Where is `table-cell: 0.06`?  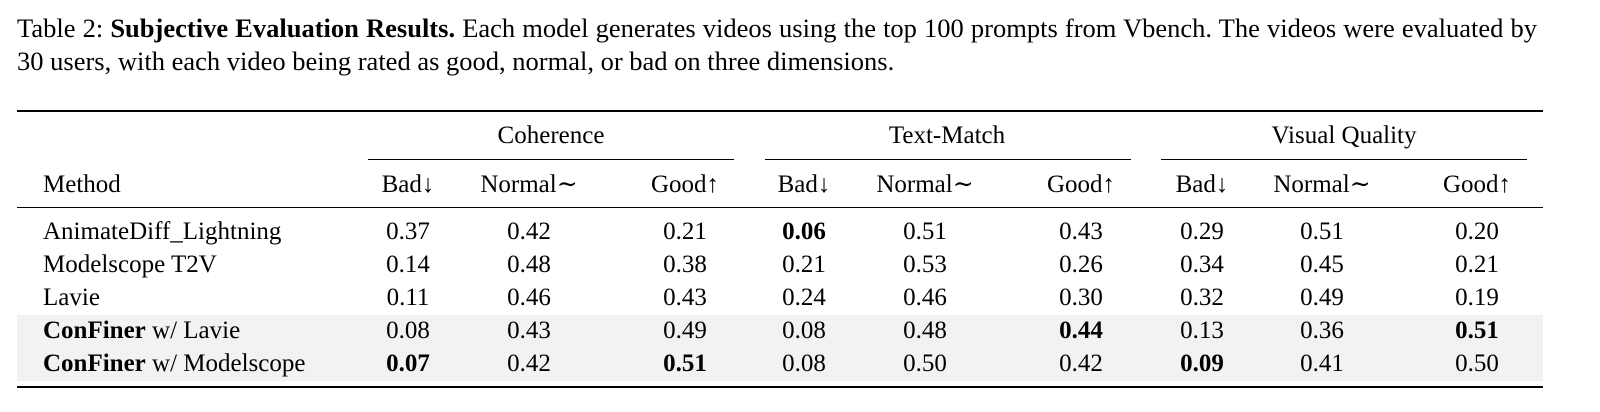
table-cell: 0.06 is located at coordinates (804, 231).